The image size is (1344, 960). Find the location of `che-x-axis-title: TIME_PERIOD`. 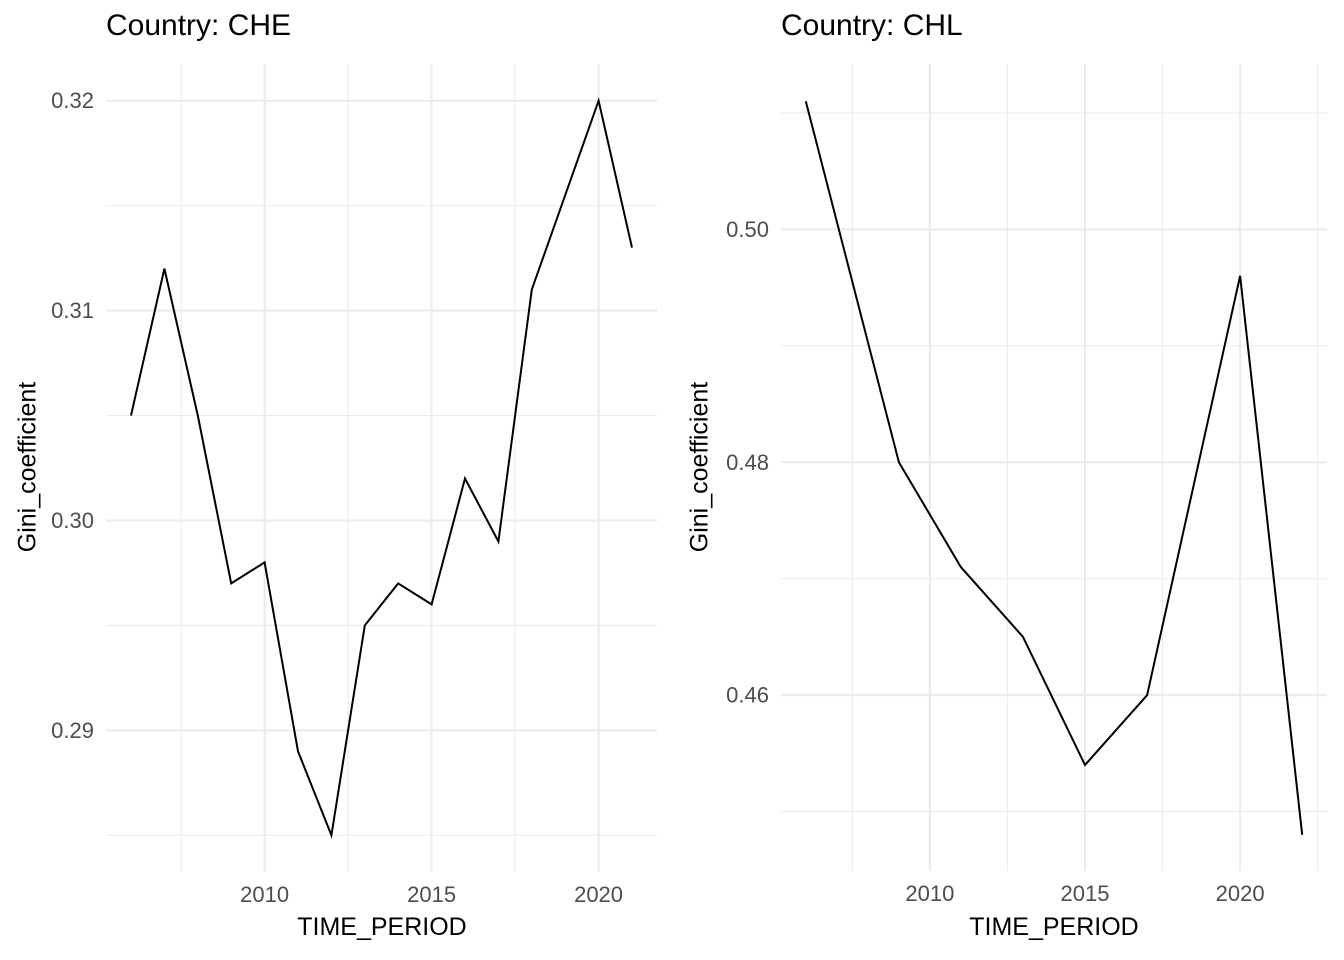

che-x-axis-title: TIME_PERIOD is located at coordinates (382, 927).